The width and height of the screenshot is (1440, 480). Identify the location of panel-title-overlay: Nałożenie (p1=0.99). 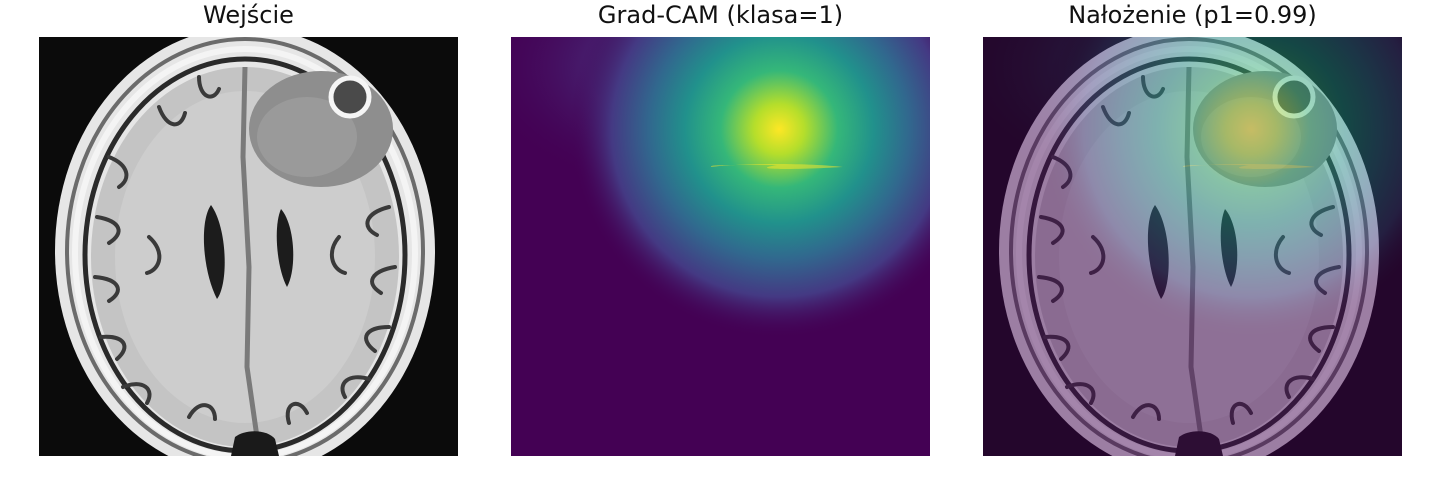
(1192, 15).